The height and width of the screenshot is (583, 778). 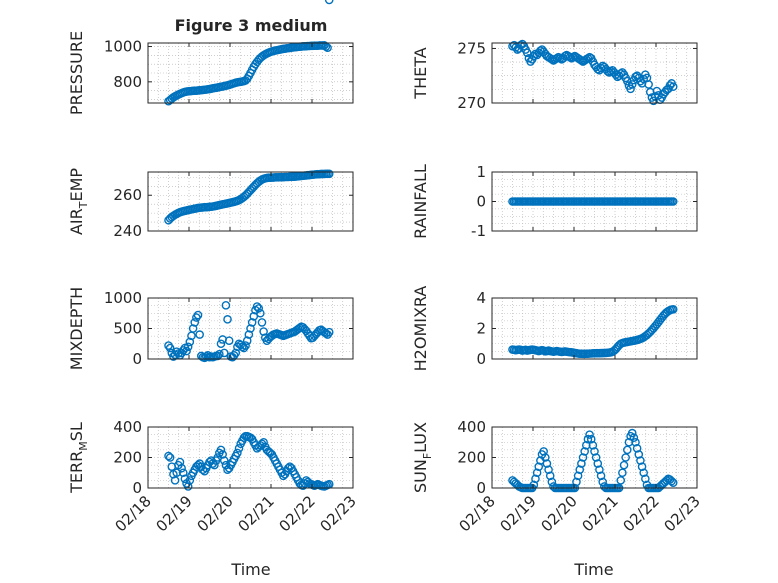 I want to click on subplot-6: 0 2 4 H2OMIXRA, so click(x=554, y=329).